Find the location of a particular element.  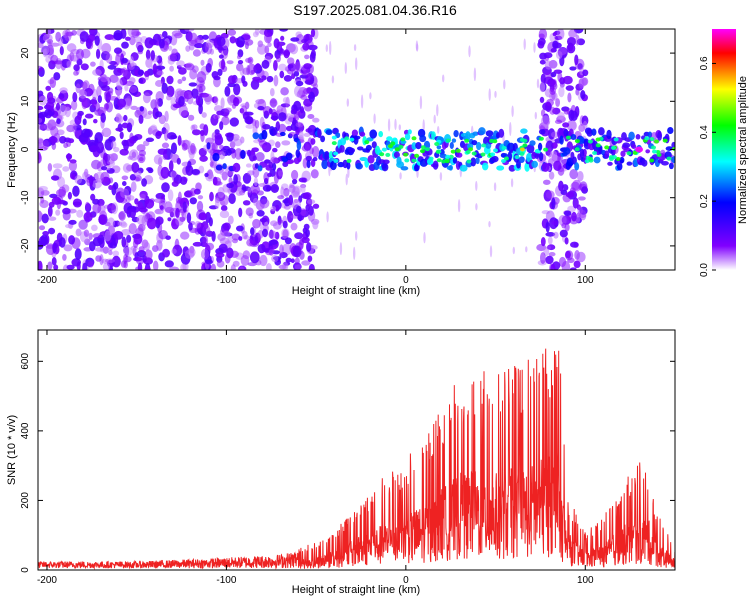

x-tick-label: -100 is located at coordinates (226, 580).